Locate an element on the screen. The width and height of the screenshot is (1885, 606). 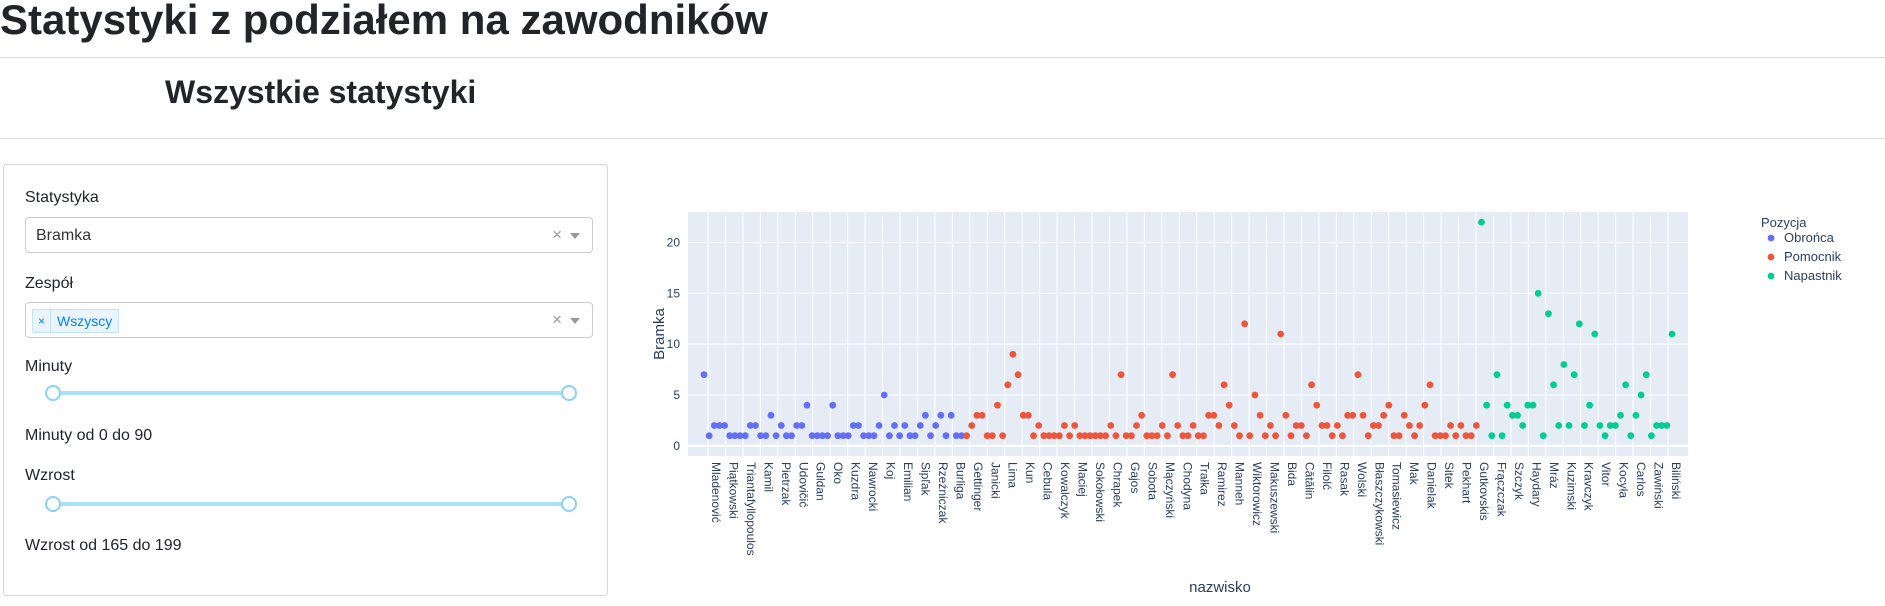
height-slider is located at coordinates (311, 504).